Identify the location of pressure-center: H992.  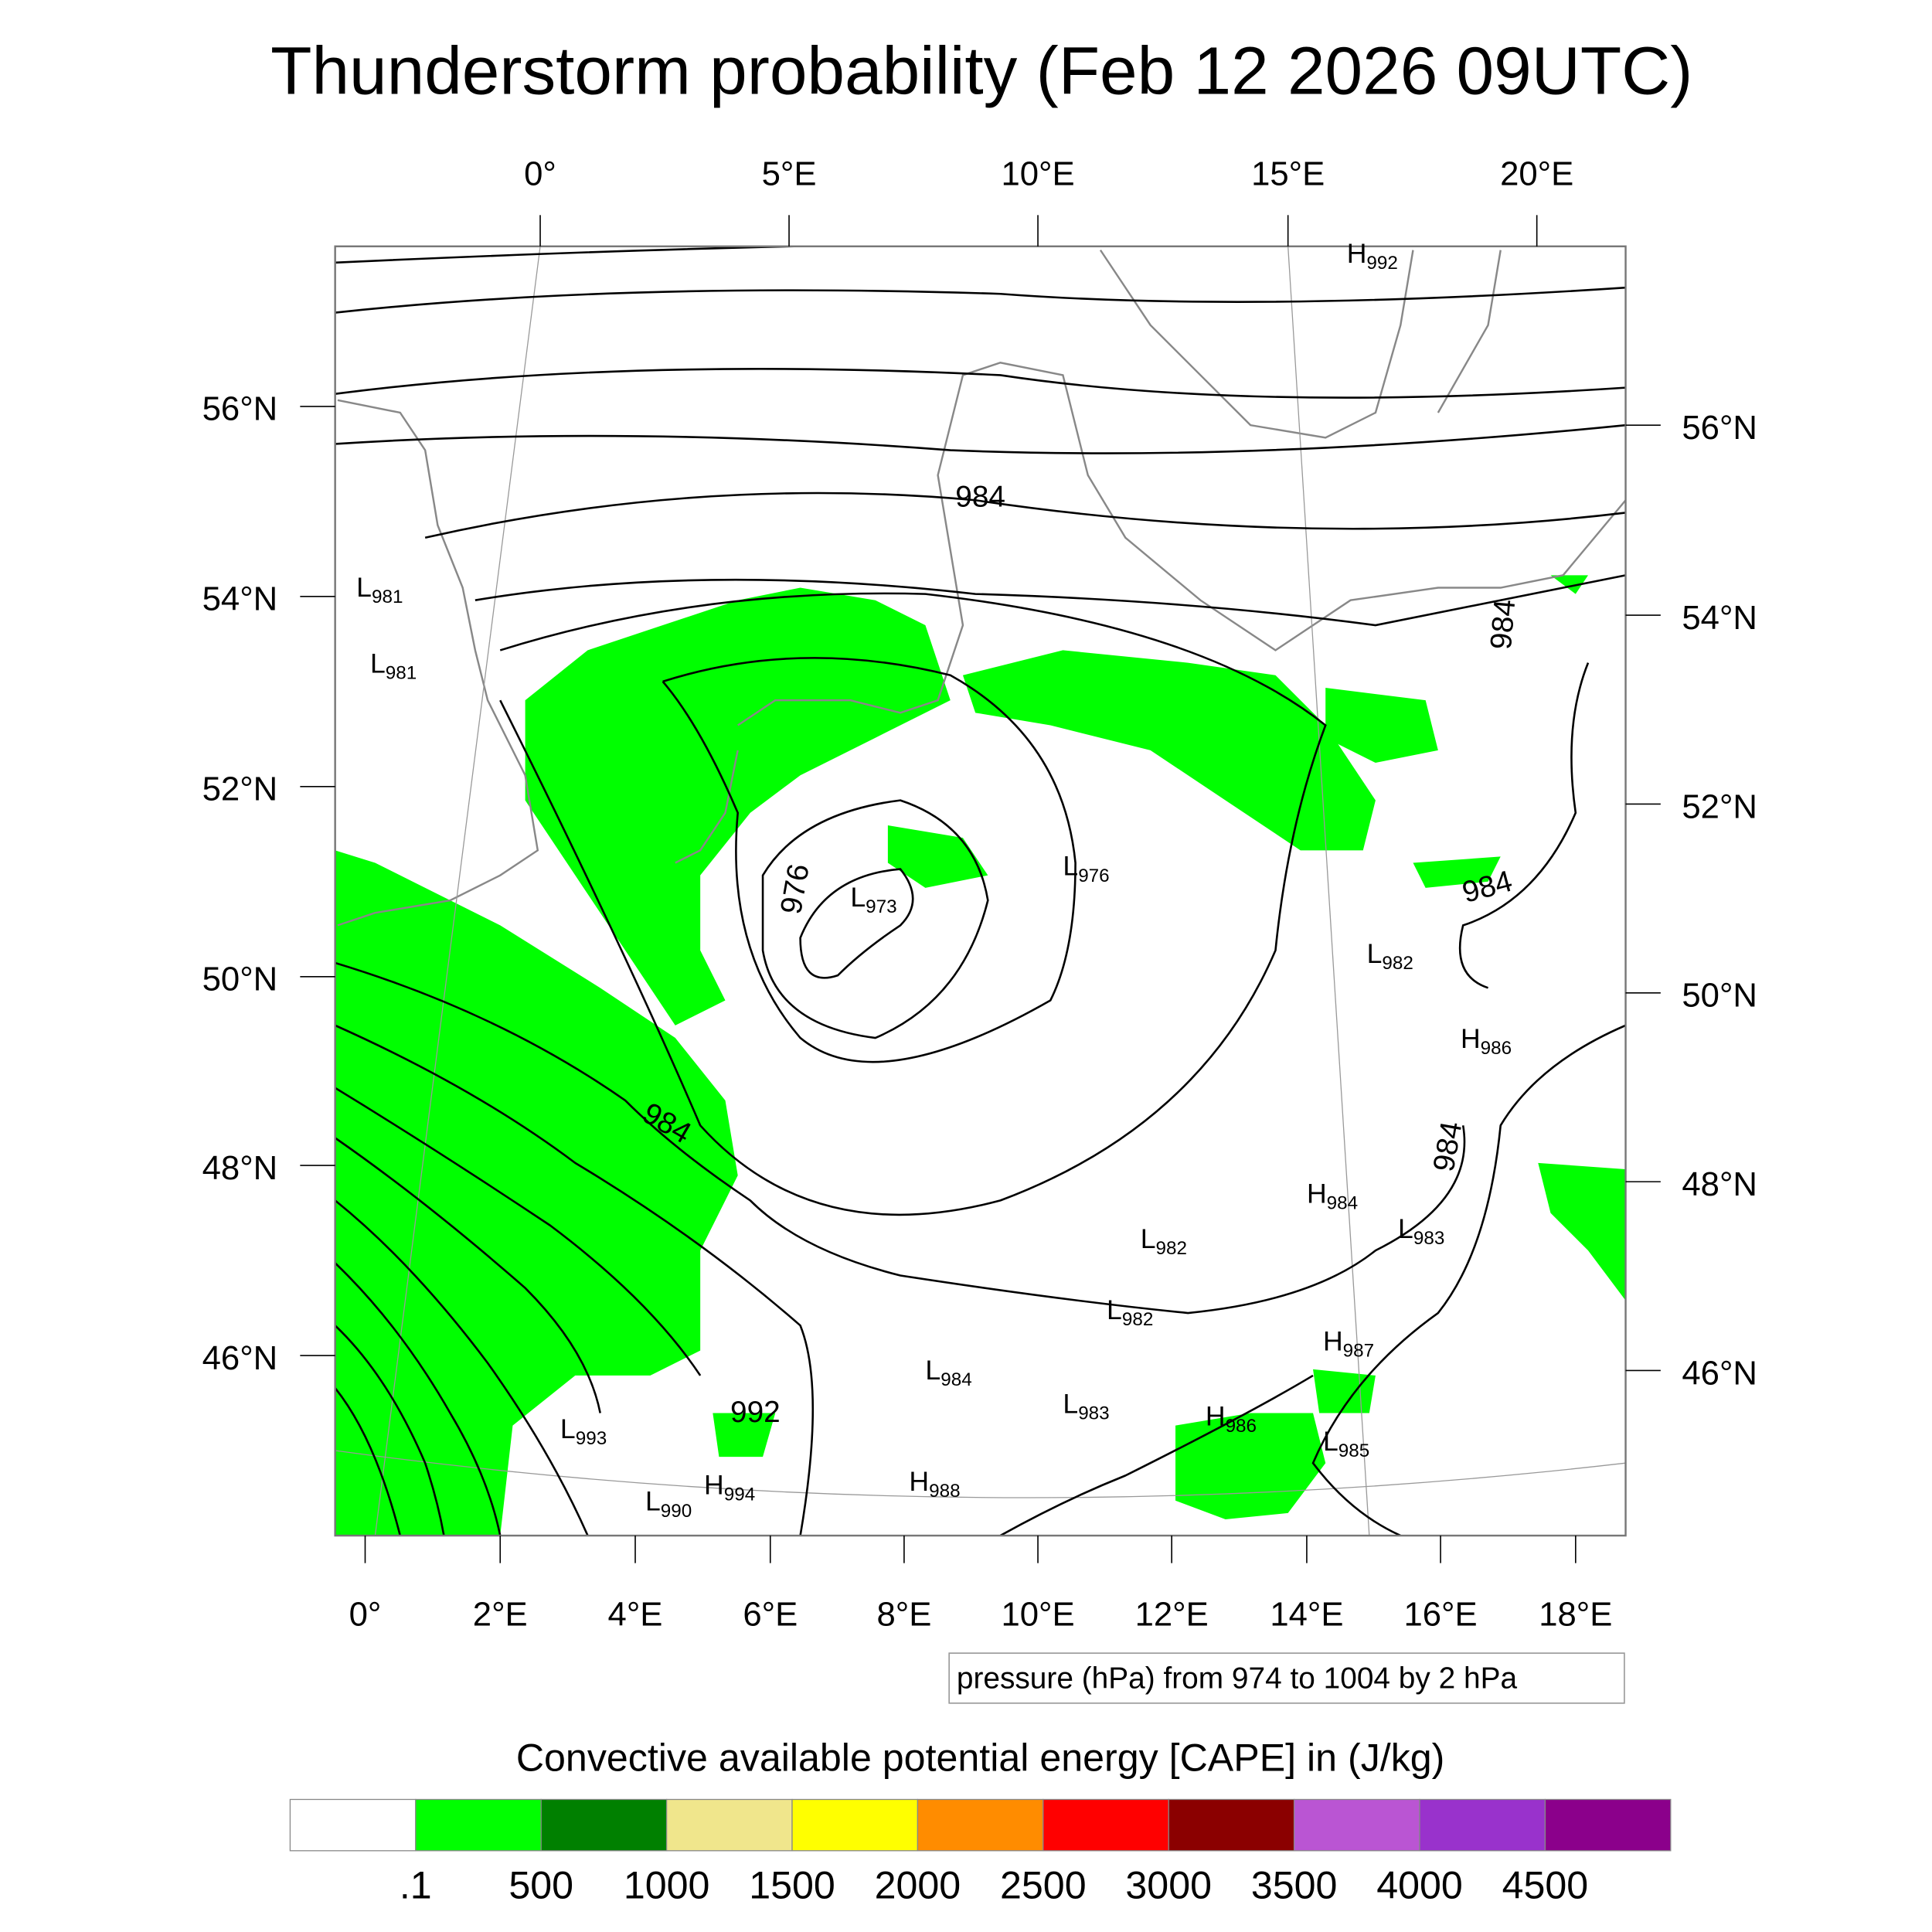
(1373, 256).